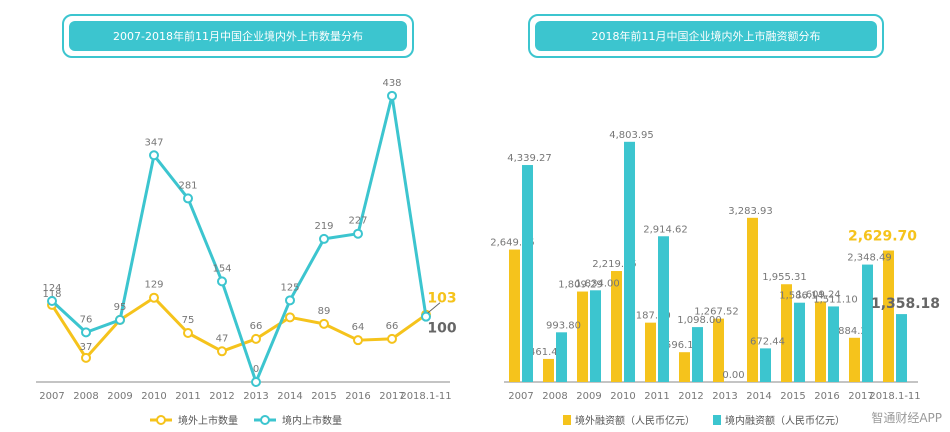 The image size is (950, 432). I want to click on data-label: 0, so click(256, 369).